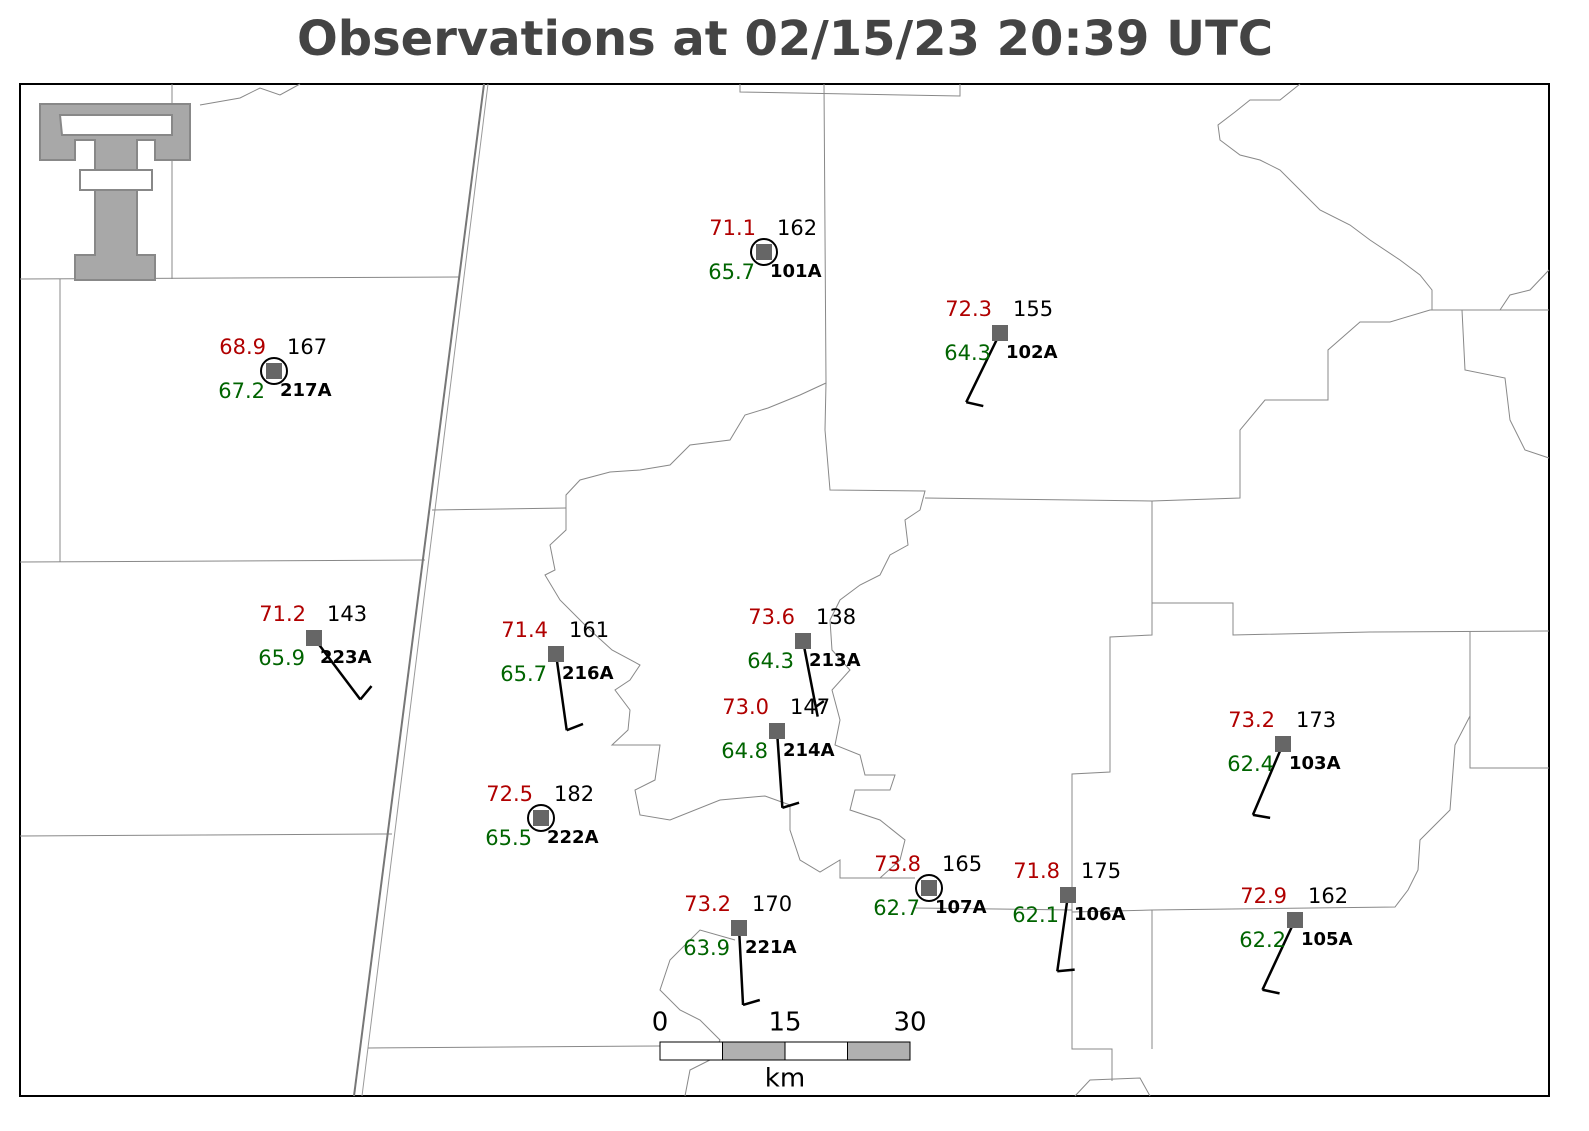 Image resolution: width=1589 pixels, height=1131 pixels. What do you see at coordinates (307, 347) in the screenshot?
I see `pressure: 167` at bounding box center [307, 347].